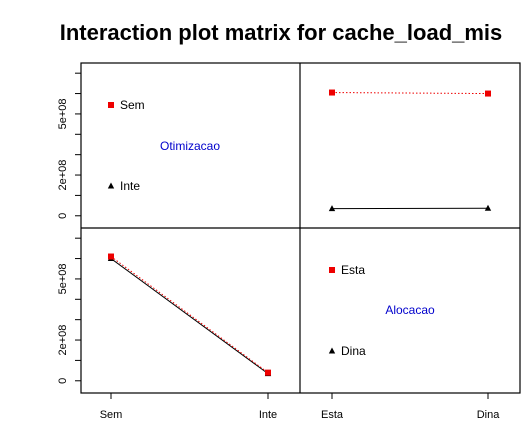 The width and height of the screenshot is (522, 440). I want to click on factor-name-otimizacao: Otimizacao, so click(190, 146).